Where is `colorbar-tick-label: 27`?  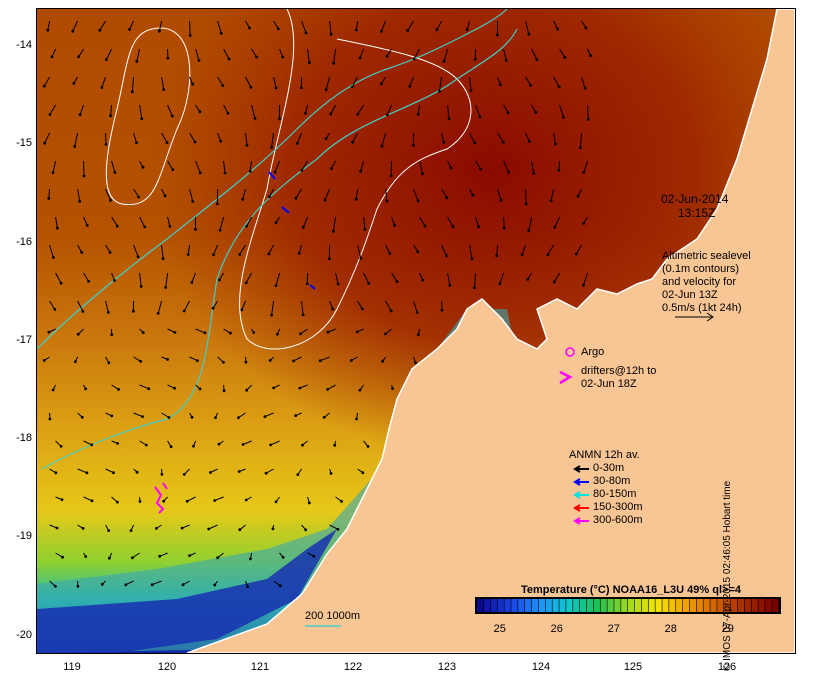 colorbar-tick-label: 27 is located at coordinates (613, 629).